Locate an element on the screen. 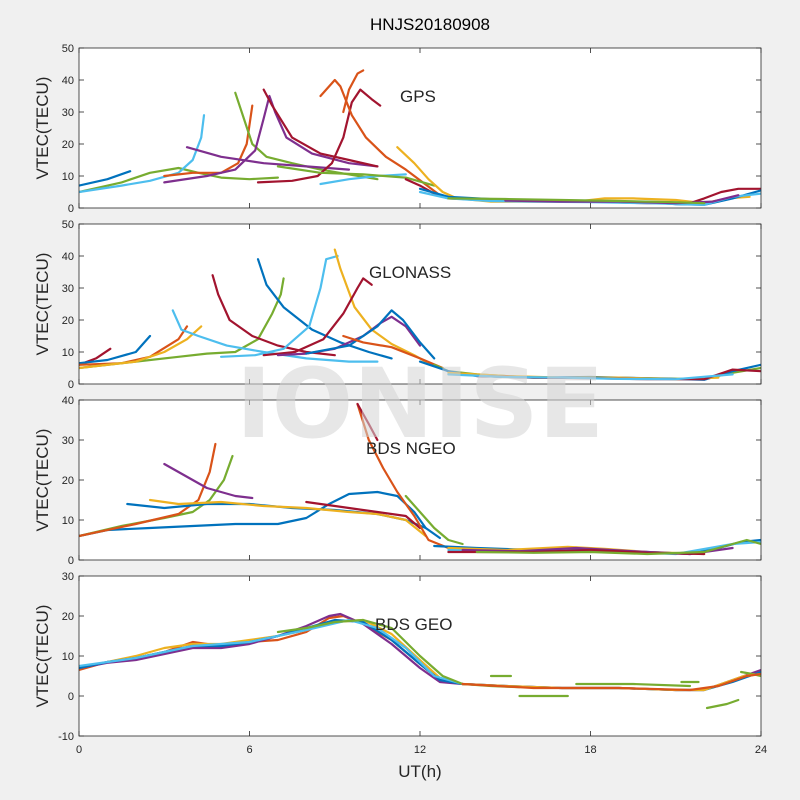 This screenshot has width=800, height=800. panel-1-ytick-label-5: 50 is located at coordinates (68, 225).